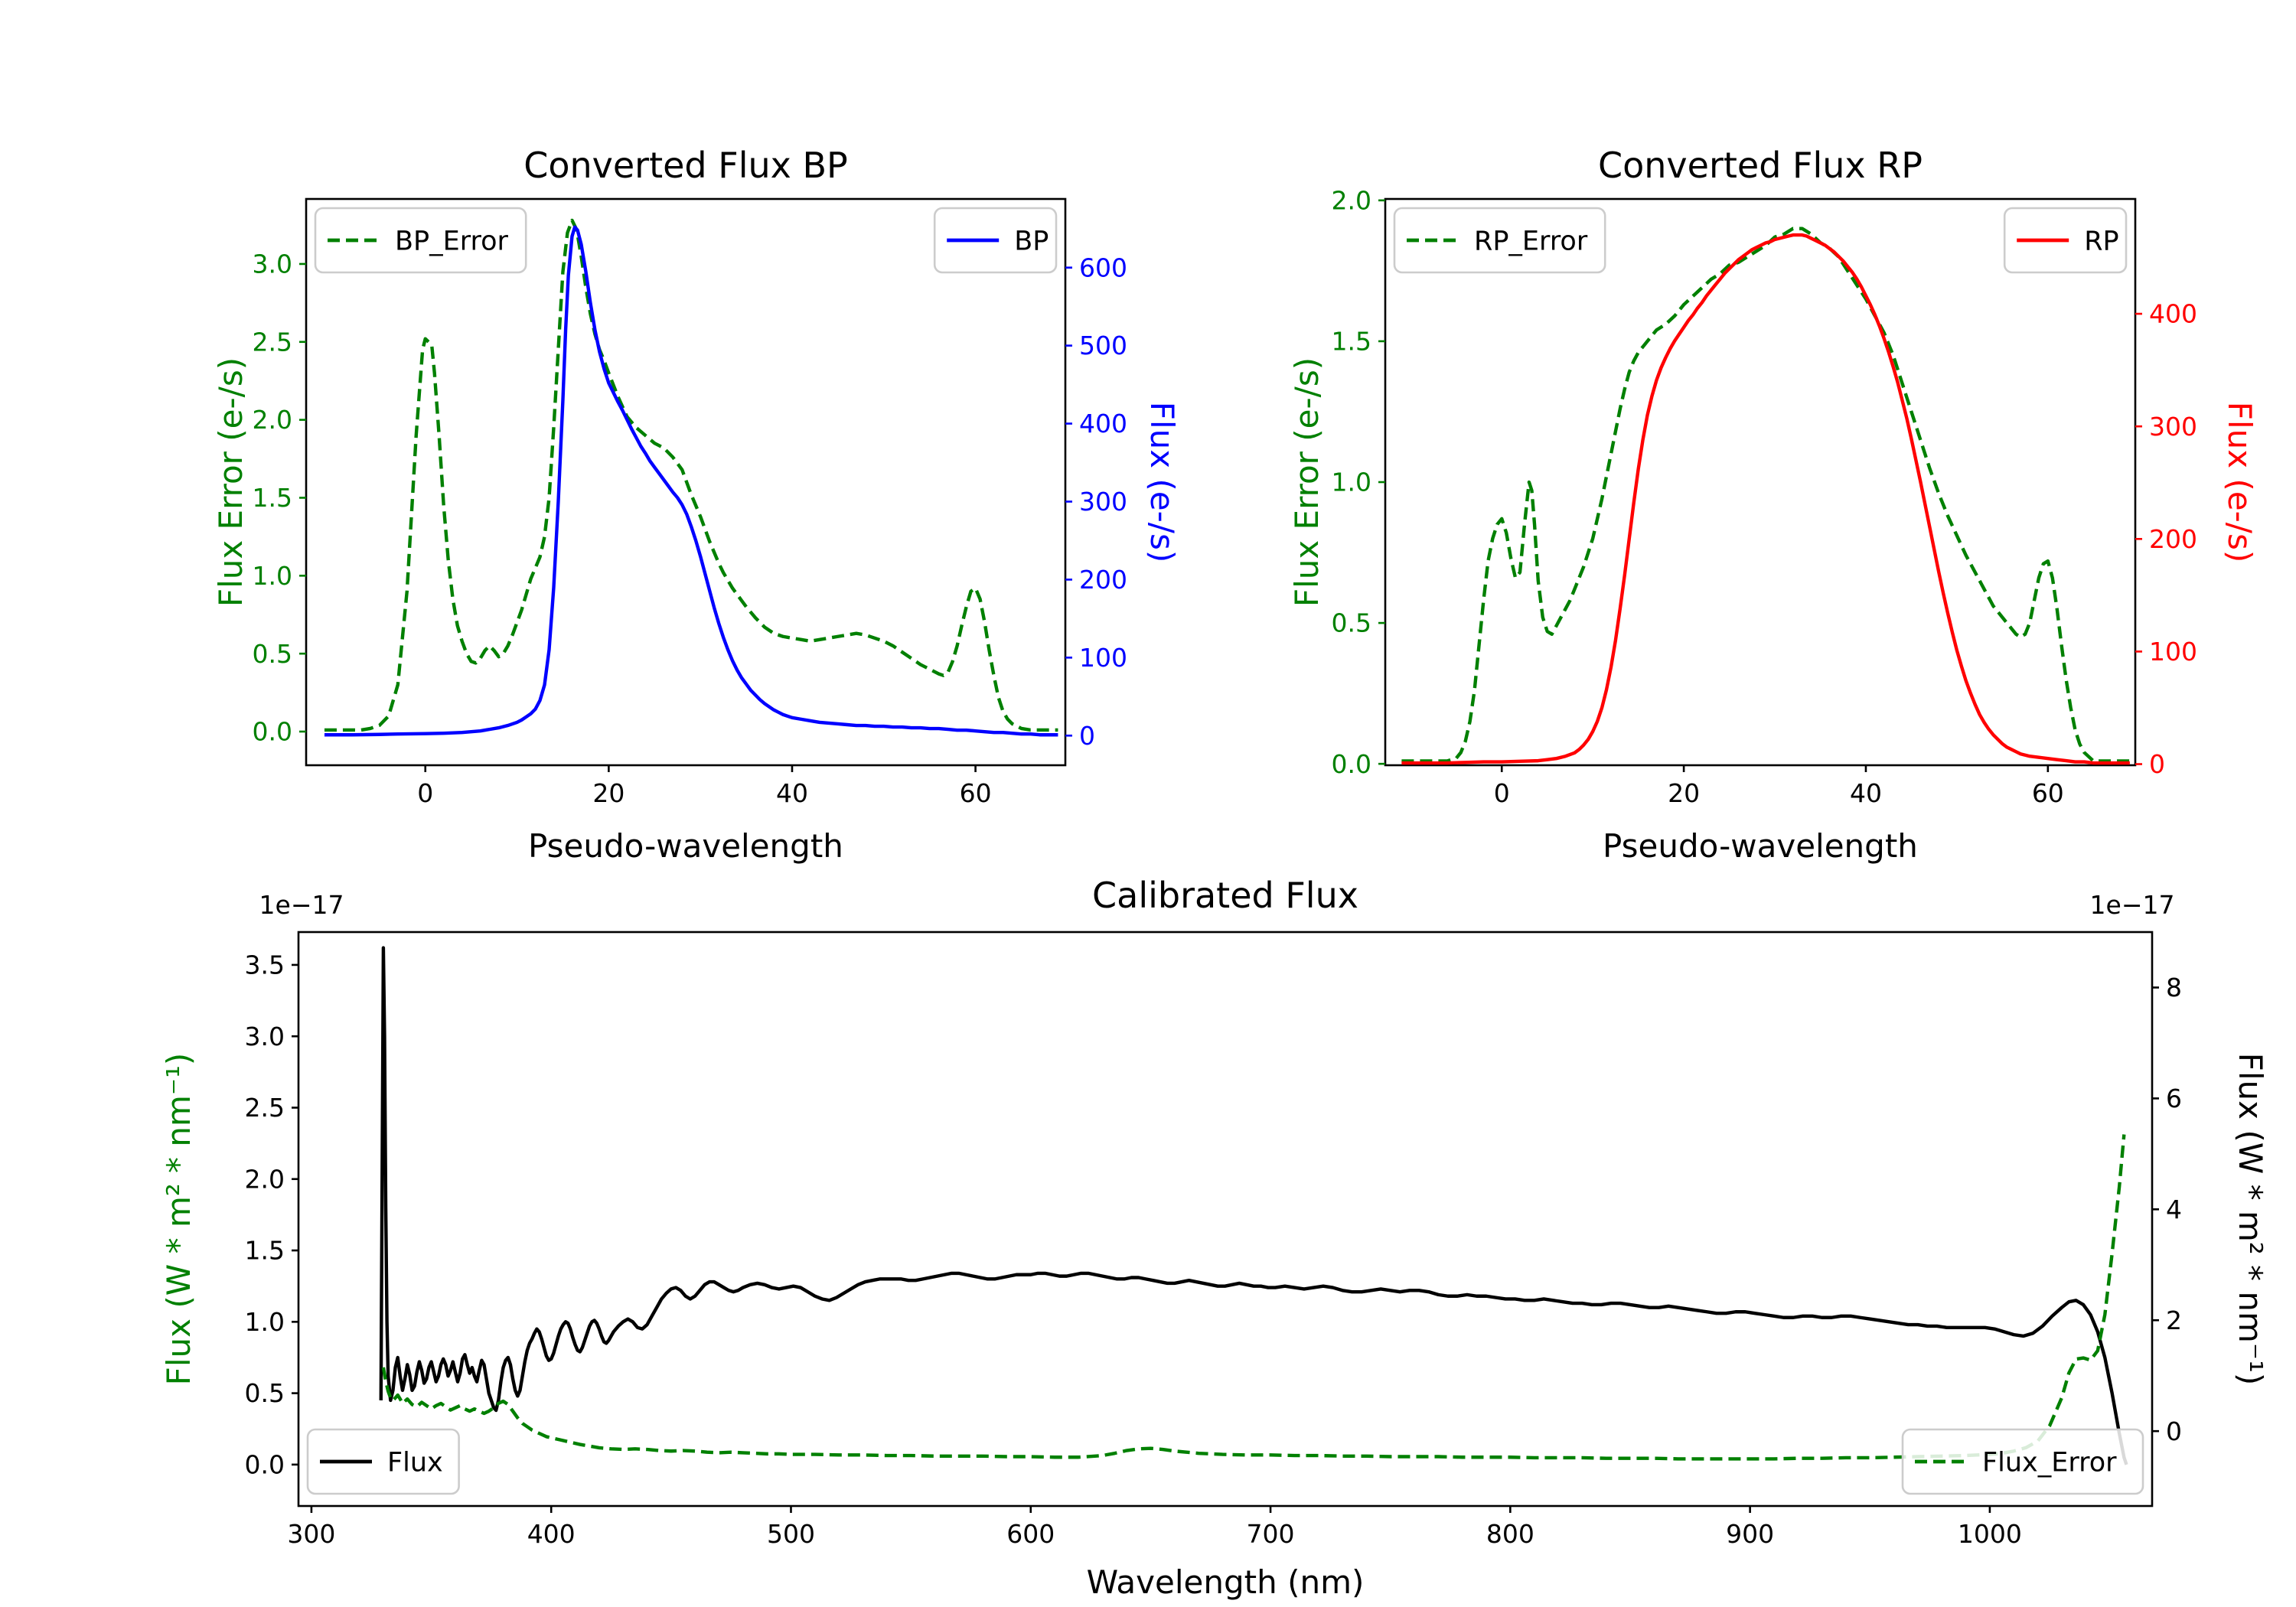  I want to click on y-tick-label-right: 8, so click(2174, 987).